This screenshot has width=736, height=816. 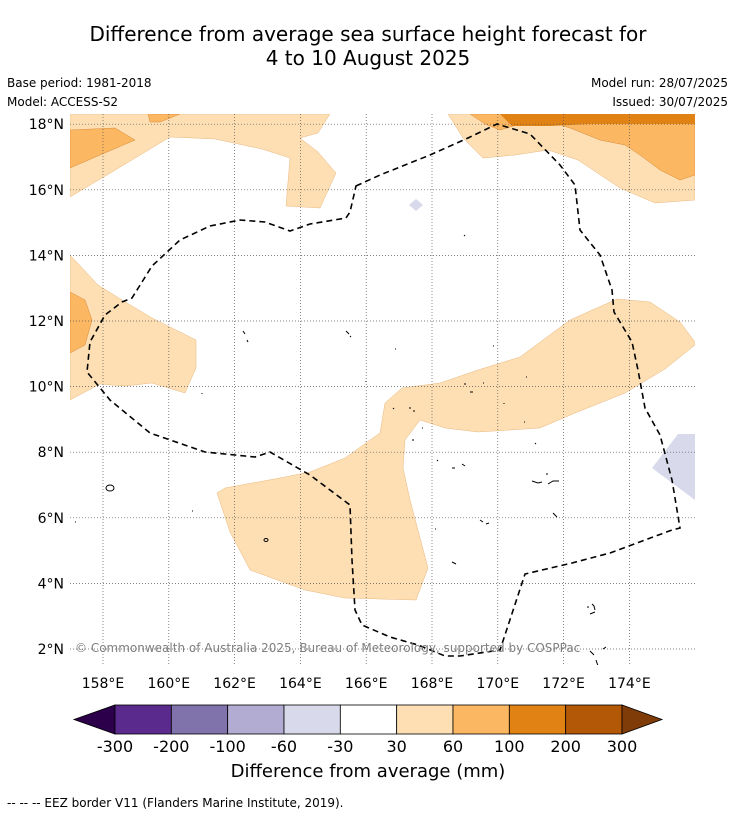 I want to click on lon-tick-label: 170°E, so click(x=498, y=684).